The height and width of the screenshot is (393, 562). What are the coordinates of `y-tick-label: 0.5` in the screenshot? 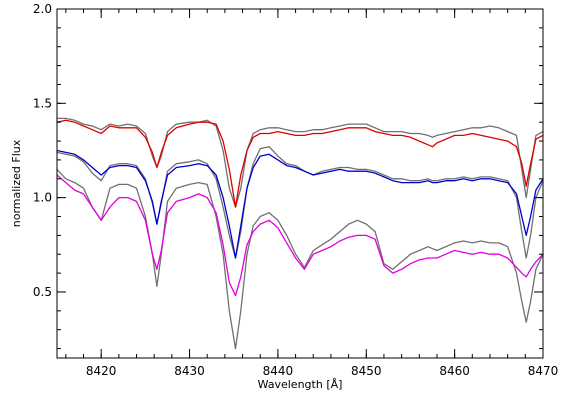 It's located at (42, 292).